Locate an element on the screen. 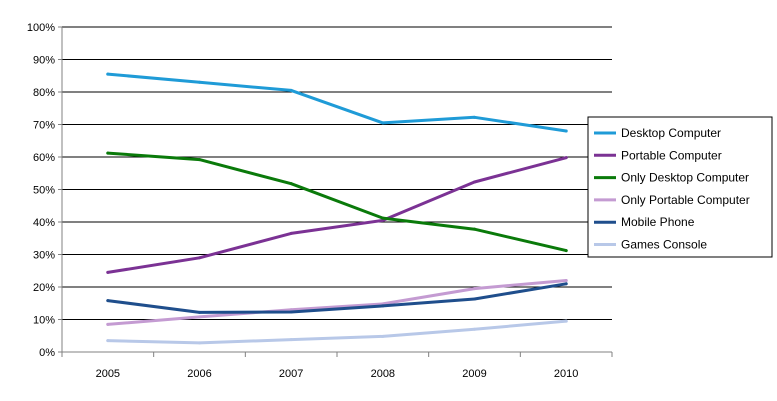  y-tick-label: 90% is located at coordinates (44, 61).